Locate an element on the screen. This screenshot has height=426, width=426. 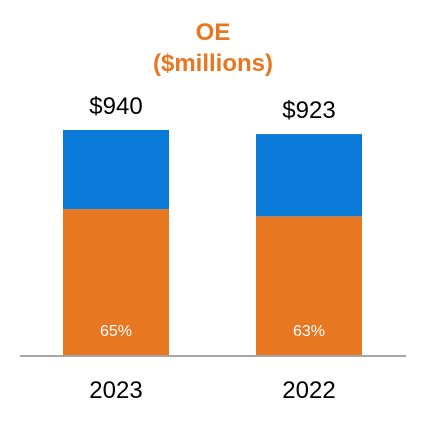
x-tick-label-2022: 2022 is located at coordinates (308, 390).